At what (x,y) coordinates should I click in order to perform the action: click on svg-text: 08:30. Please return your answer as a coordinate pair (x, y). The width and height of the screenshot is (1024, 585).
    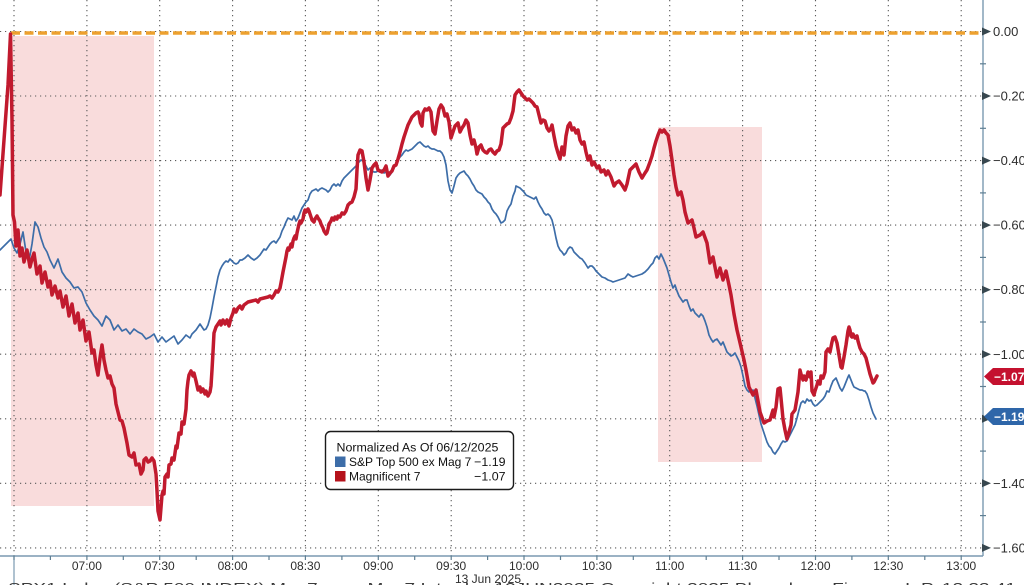
    Looking at the image, I should click on (305, 566).